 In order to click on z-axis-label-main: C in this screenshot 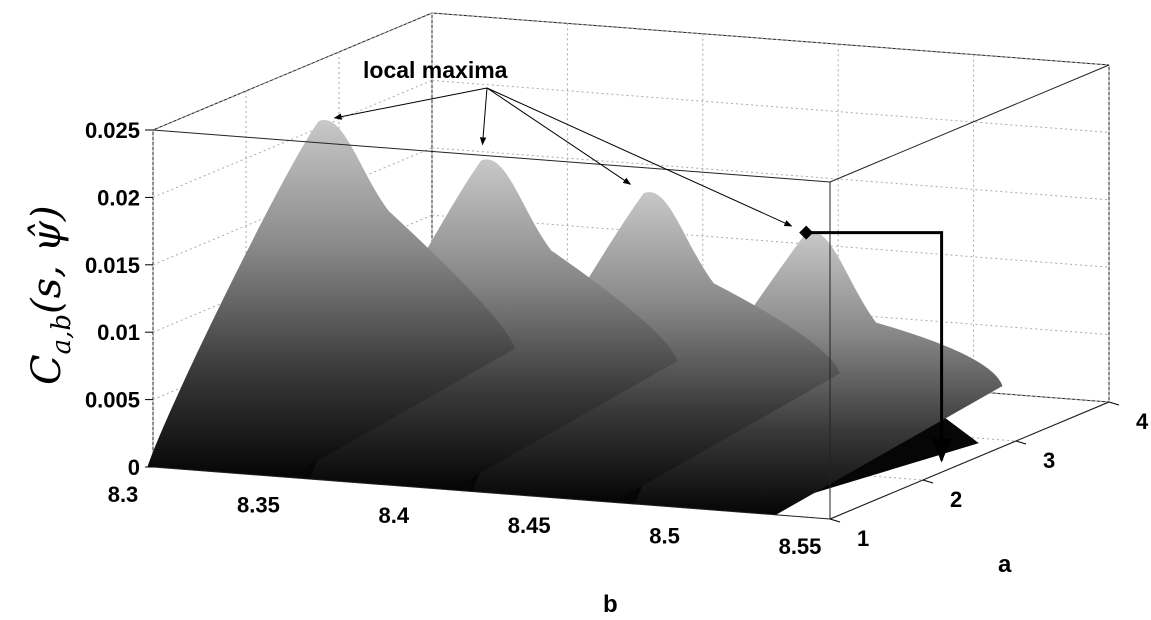, I will do `click(47, 369)`.